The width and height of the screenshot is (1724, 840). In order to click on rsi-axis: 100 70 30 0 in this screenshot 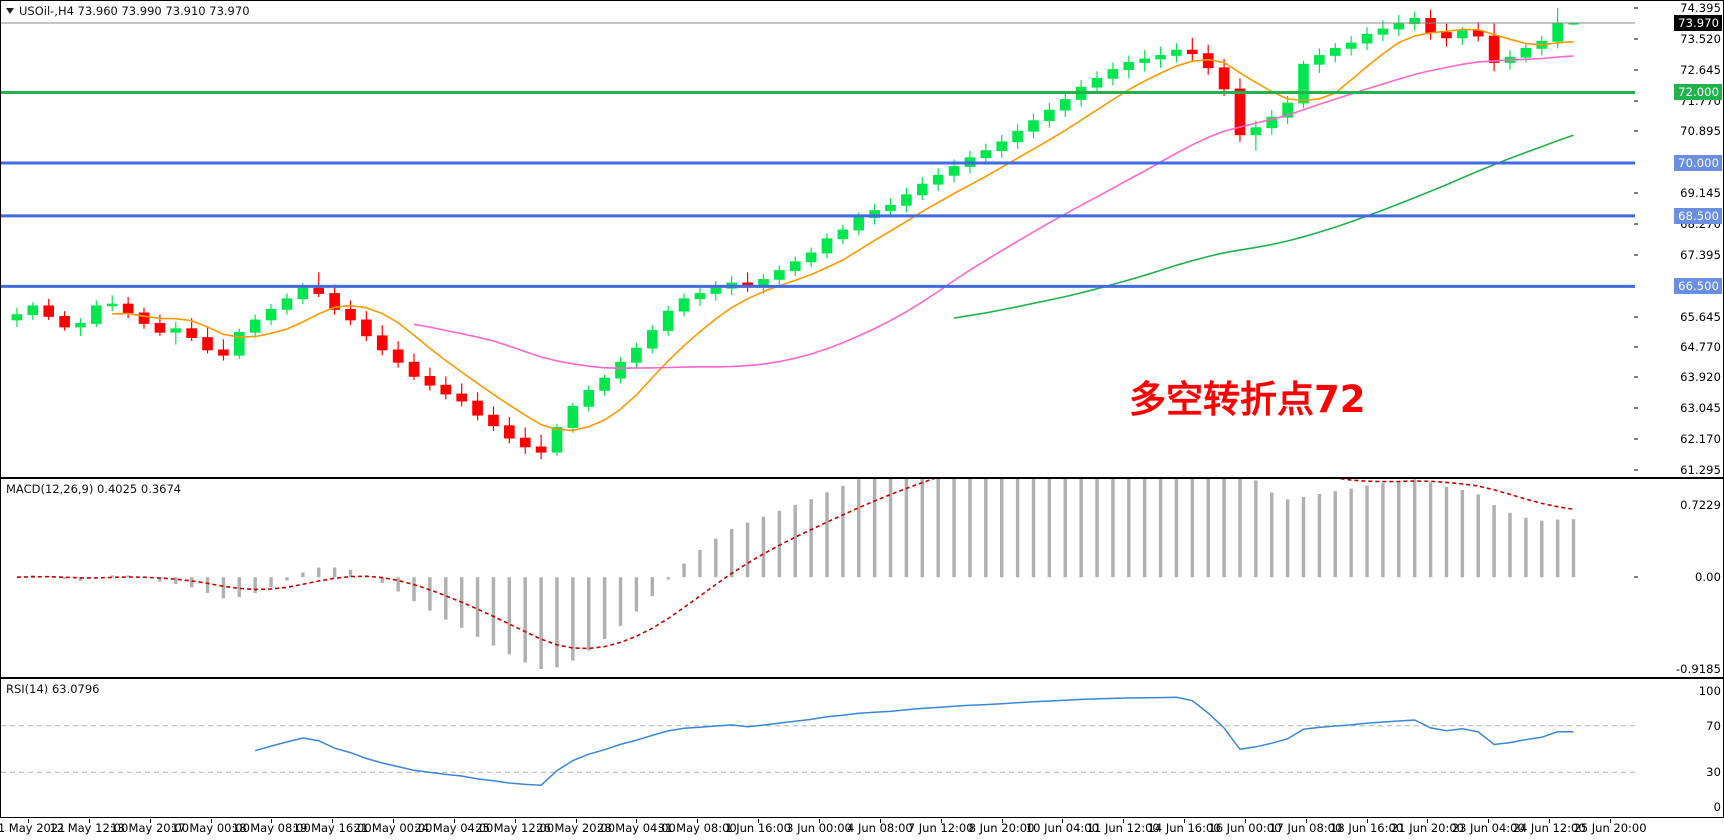, I will do `click(1679, 748)`.